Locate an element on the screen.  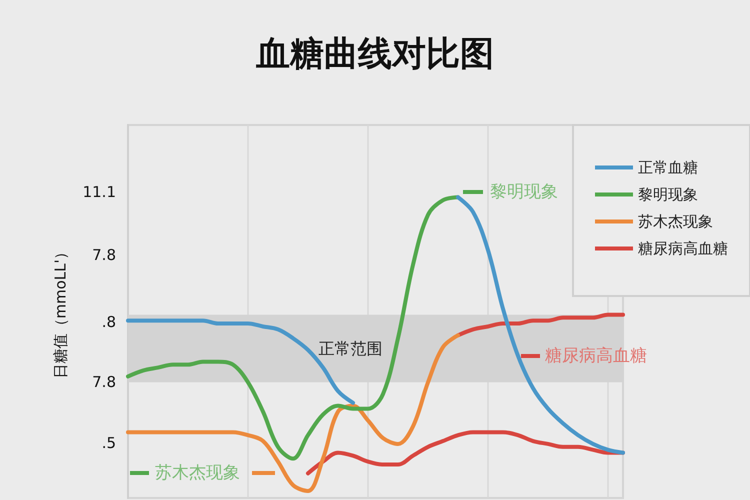
annotation: 黎明现象 is located at coordinates (524, 192).